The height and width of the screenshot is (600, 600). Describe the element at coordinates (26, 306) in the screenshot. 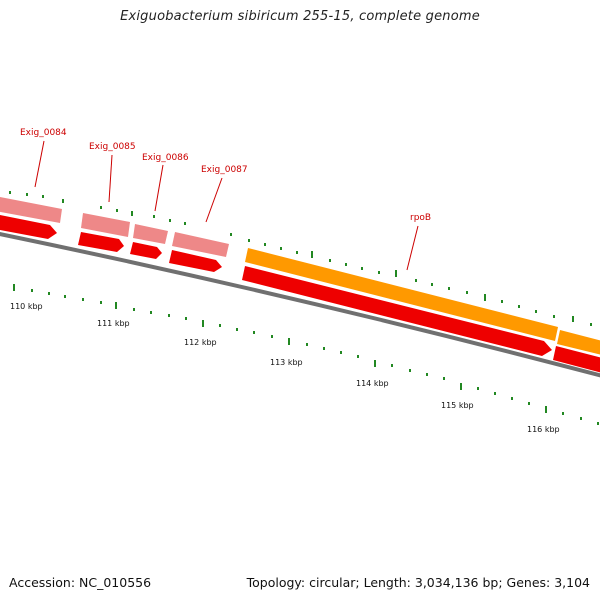

I see `scale-label-110kbp: 110 kbp` at that location.